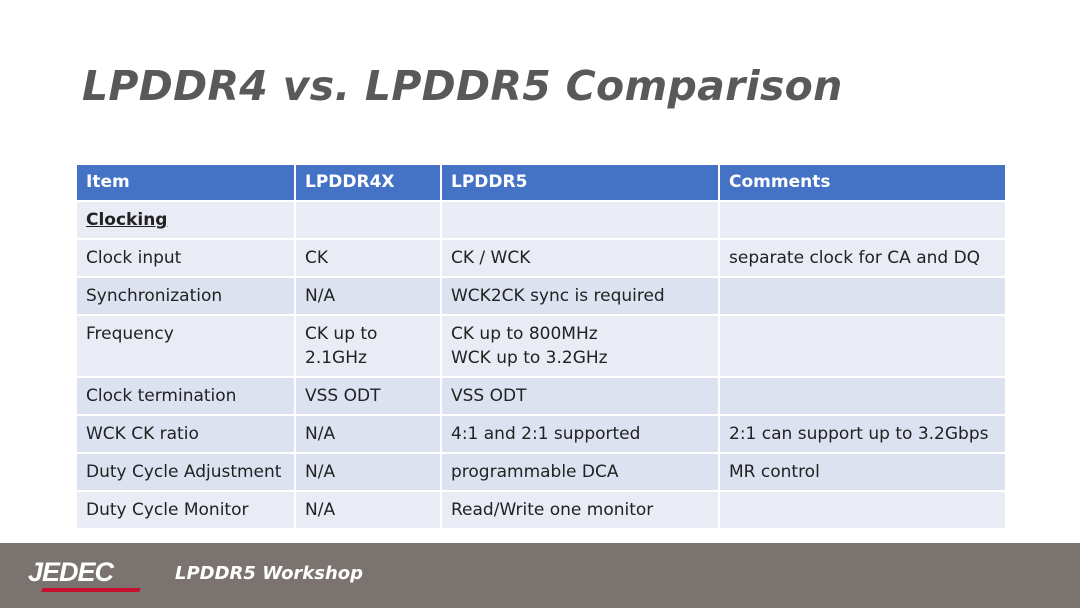  I want to click on logo: JEDEC, so click(71, 572).